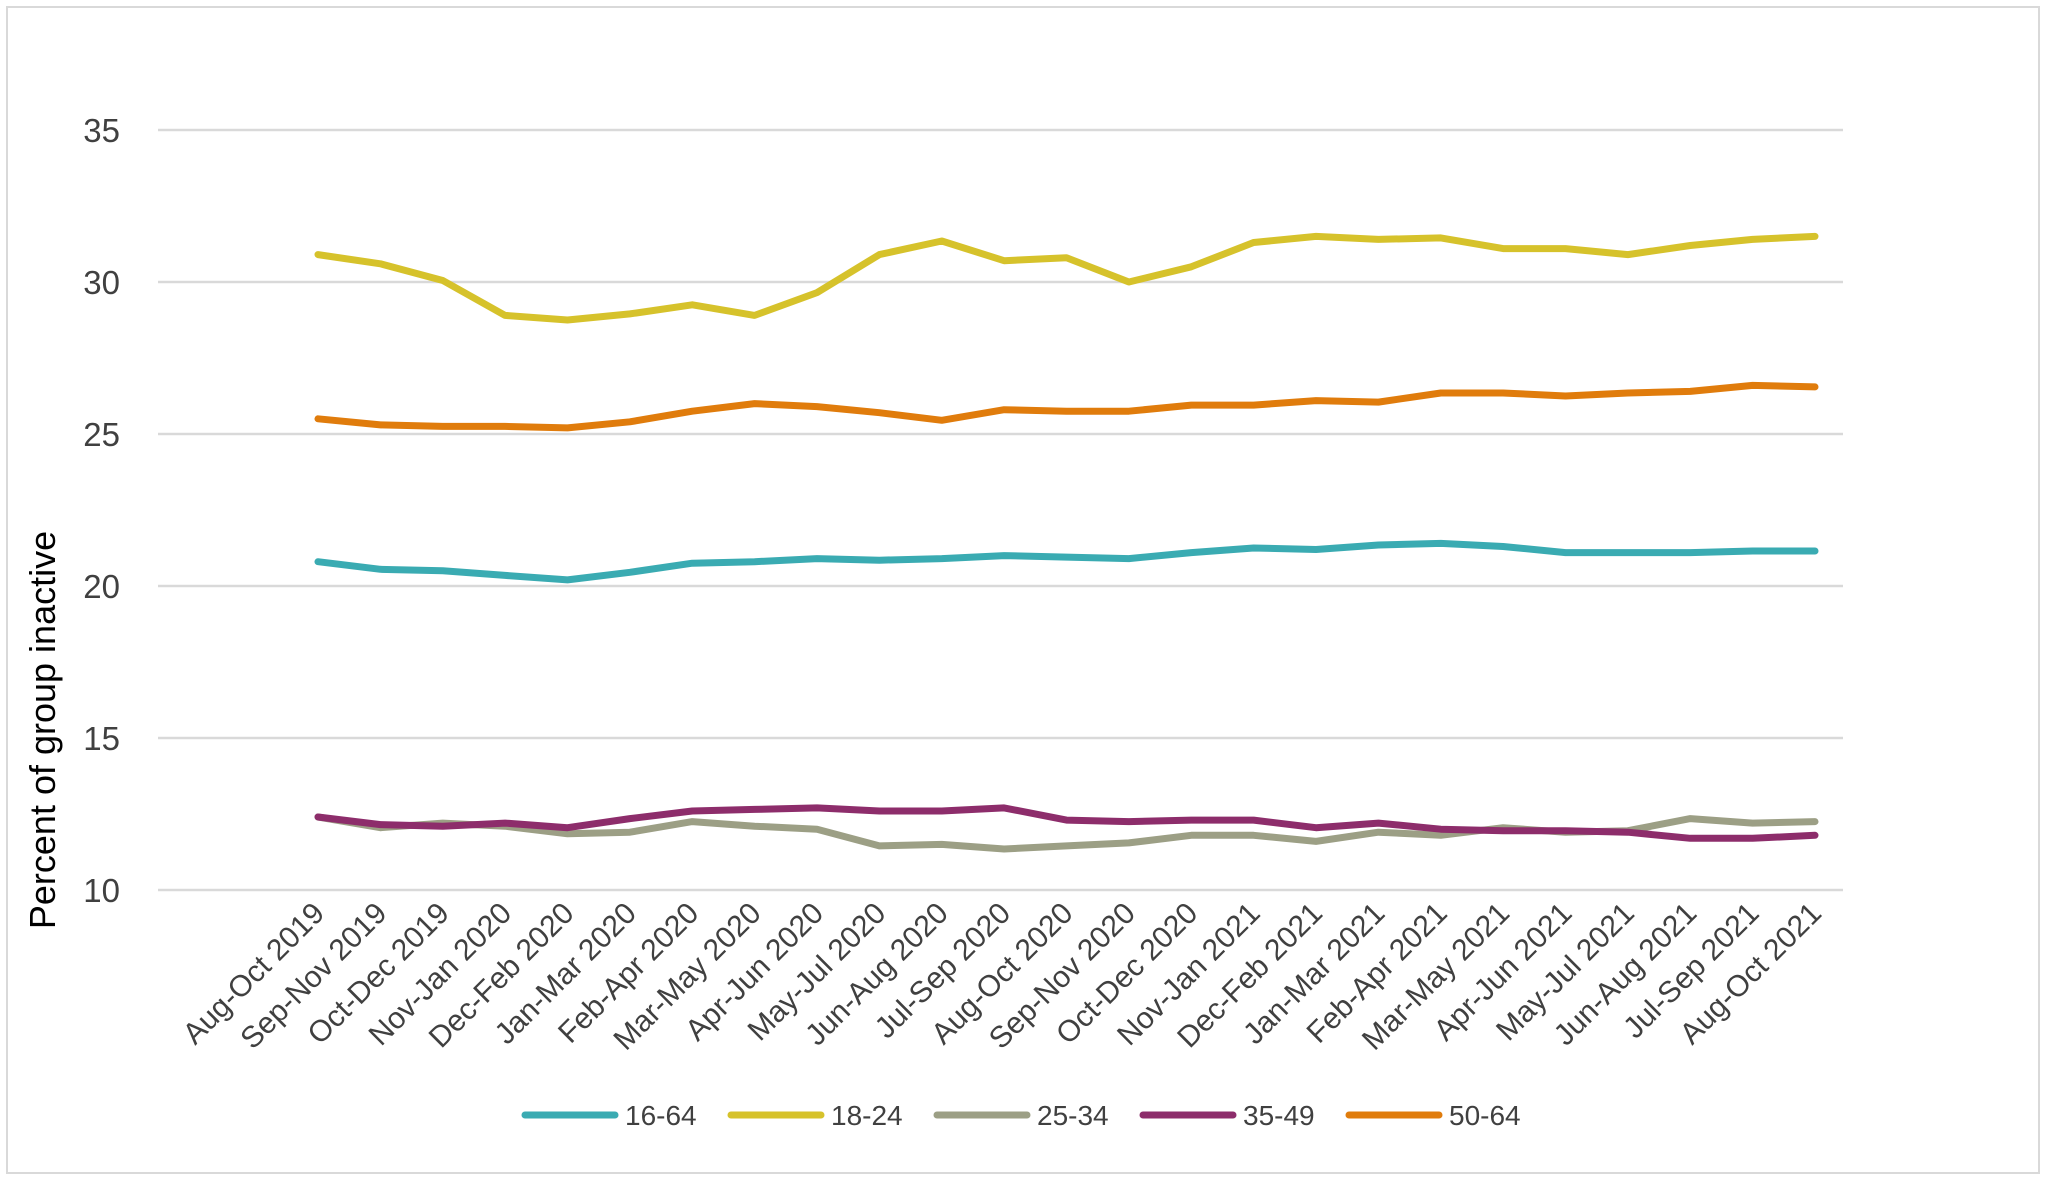  What do you see at coordinates (661, 1115) in the screenshot?
I see `legend-label: 16-64` at bounding box center [661, 1115].